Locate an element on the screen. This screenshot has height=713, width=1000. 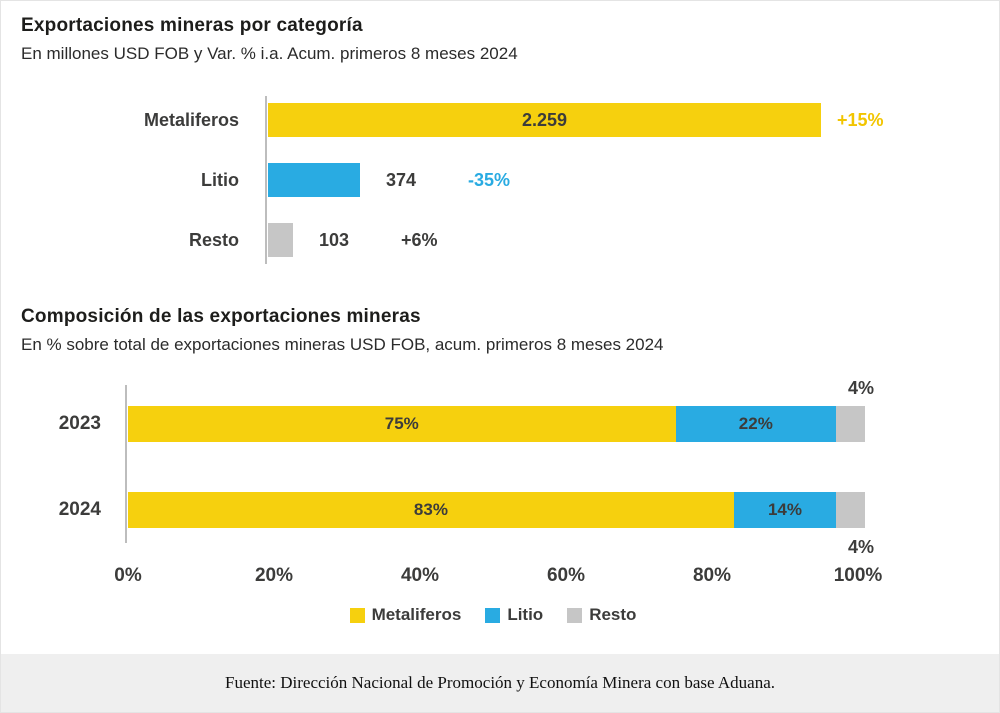
tick-label: 80% is located at coordinates (712, 575).